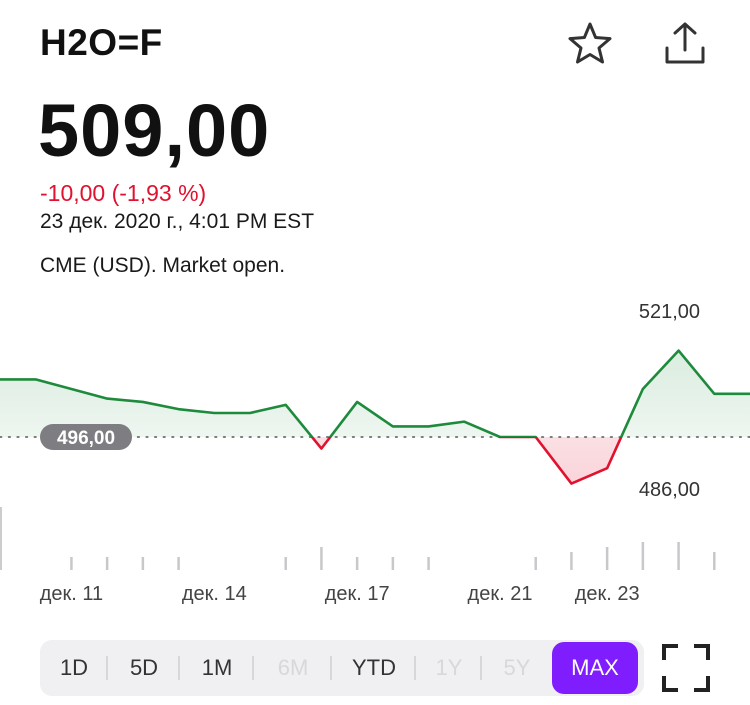  What do you see at coordinates (71, 594) in the screenshot?
I see `x-tick-label: дек. 11` at bounding box center [71, 594].